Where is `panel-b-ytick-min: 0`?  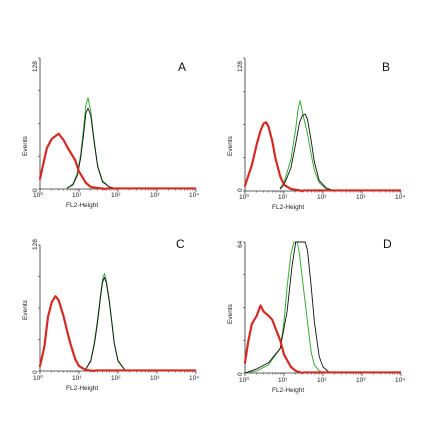 panel-b-ytick-min: 0 is located at coordinates (240, 190).